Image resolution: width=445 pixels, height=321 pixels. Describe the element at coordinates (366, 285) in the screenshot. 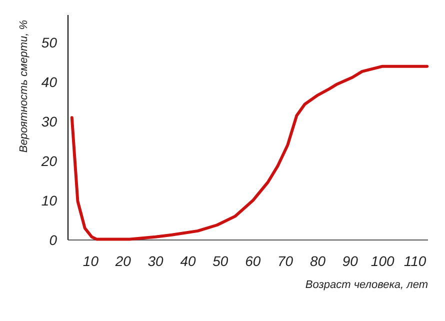

I see `x-axis-title: Возраст человека, лет` at that location.